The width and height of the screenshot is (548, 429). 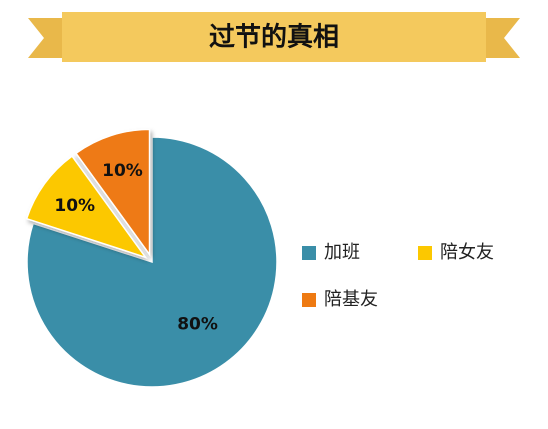 What do you see at coordinates (467, 252) in the screenshot?
I see `legend-label: 陪女友` at bounding box center [467, 252].